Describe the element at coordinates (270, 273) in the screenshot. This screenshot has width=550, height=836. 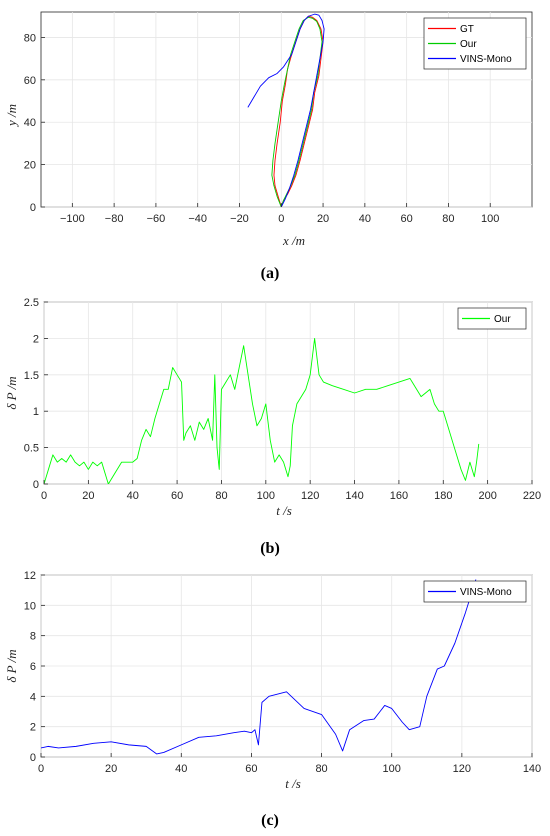
I see `panel-a-caption: (a)` at that location.